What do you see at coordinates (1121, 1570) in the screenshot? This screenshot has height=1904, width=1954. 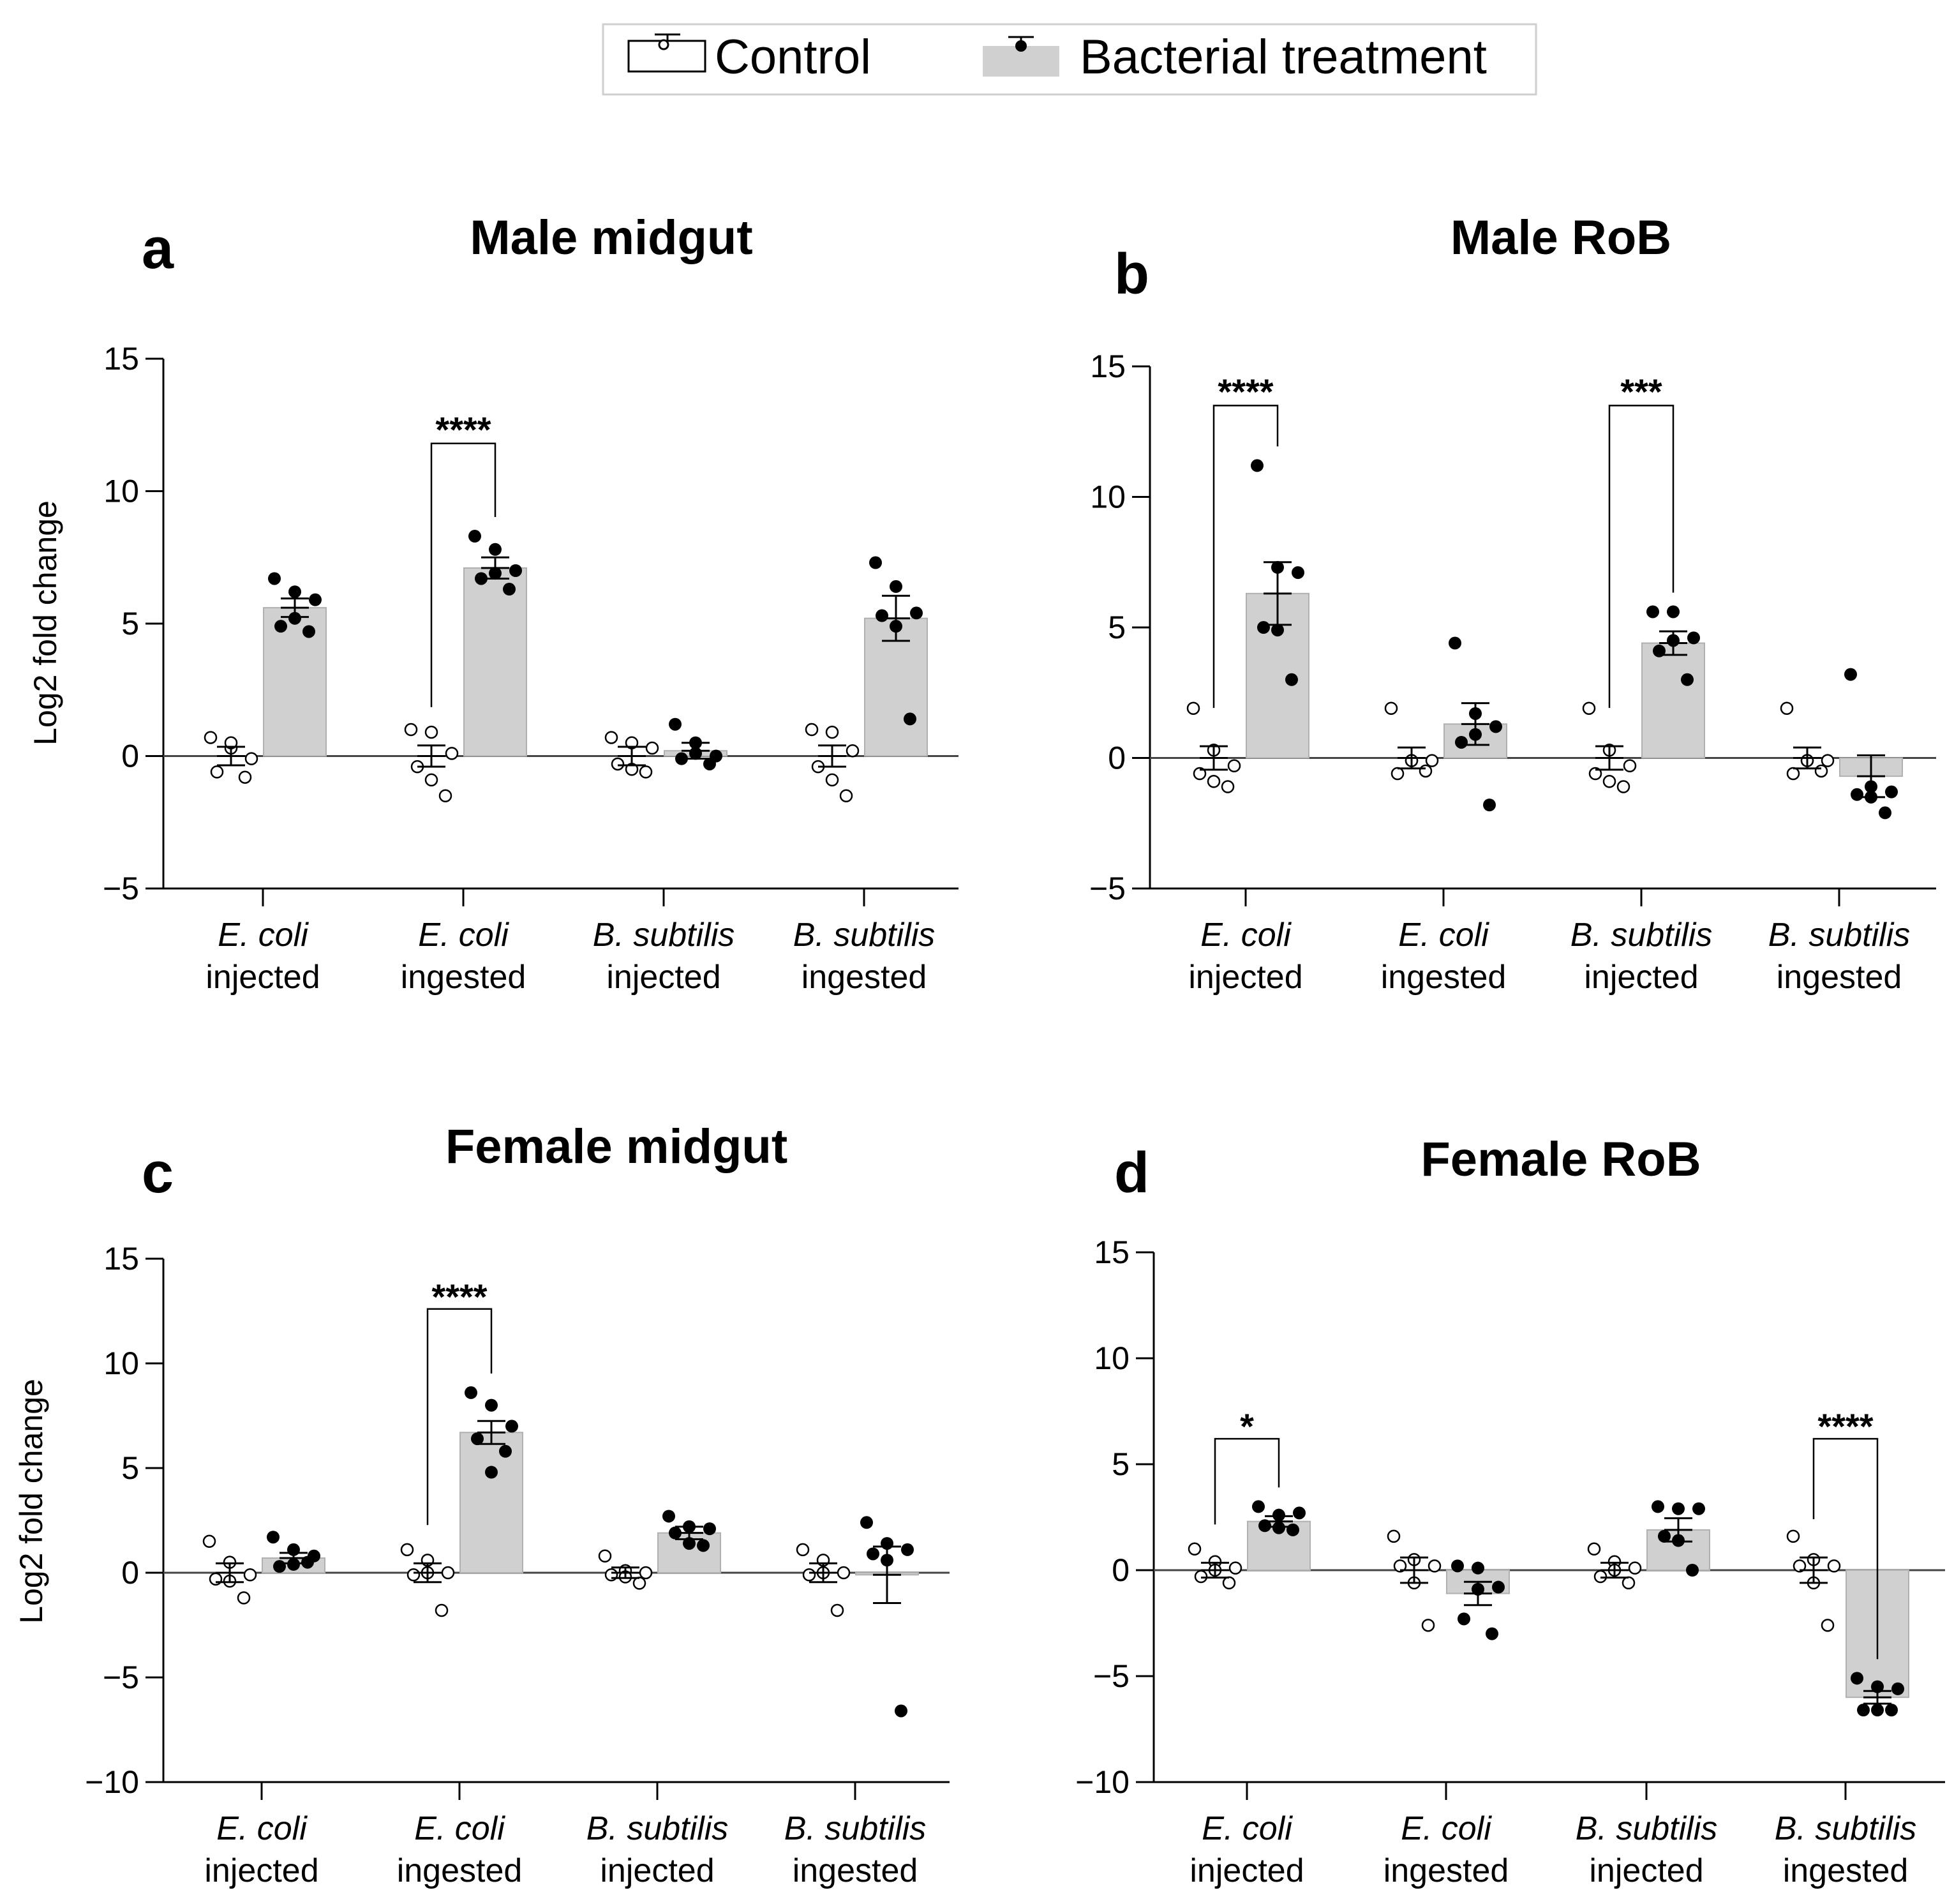 I see `panel-d-ytick-label: 0` at bounding box center [1121, 1570].